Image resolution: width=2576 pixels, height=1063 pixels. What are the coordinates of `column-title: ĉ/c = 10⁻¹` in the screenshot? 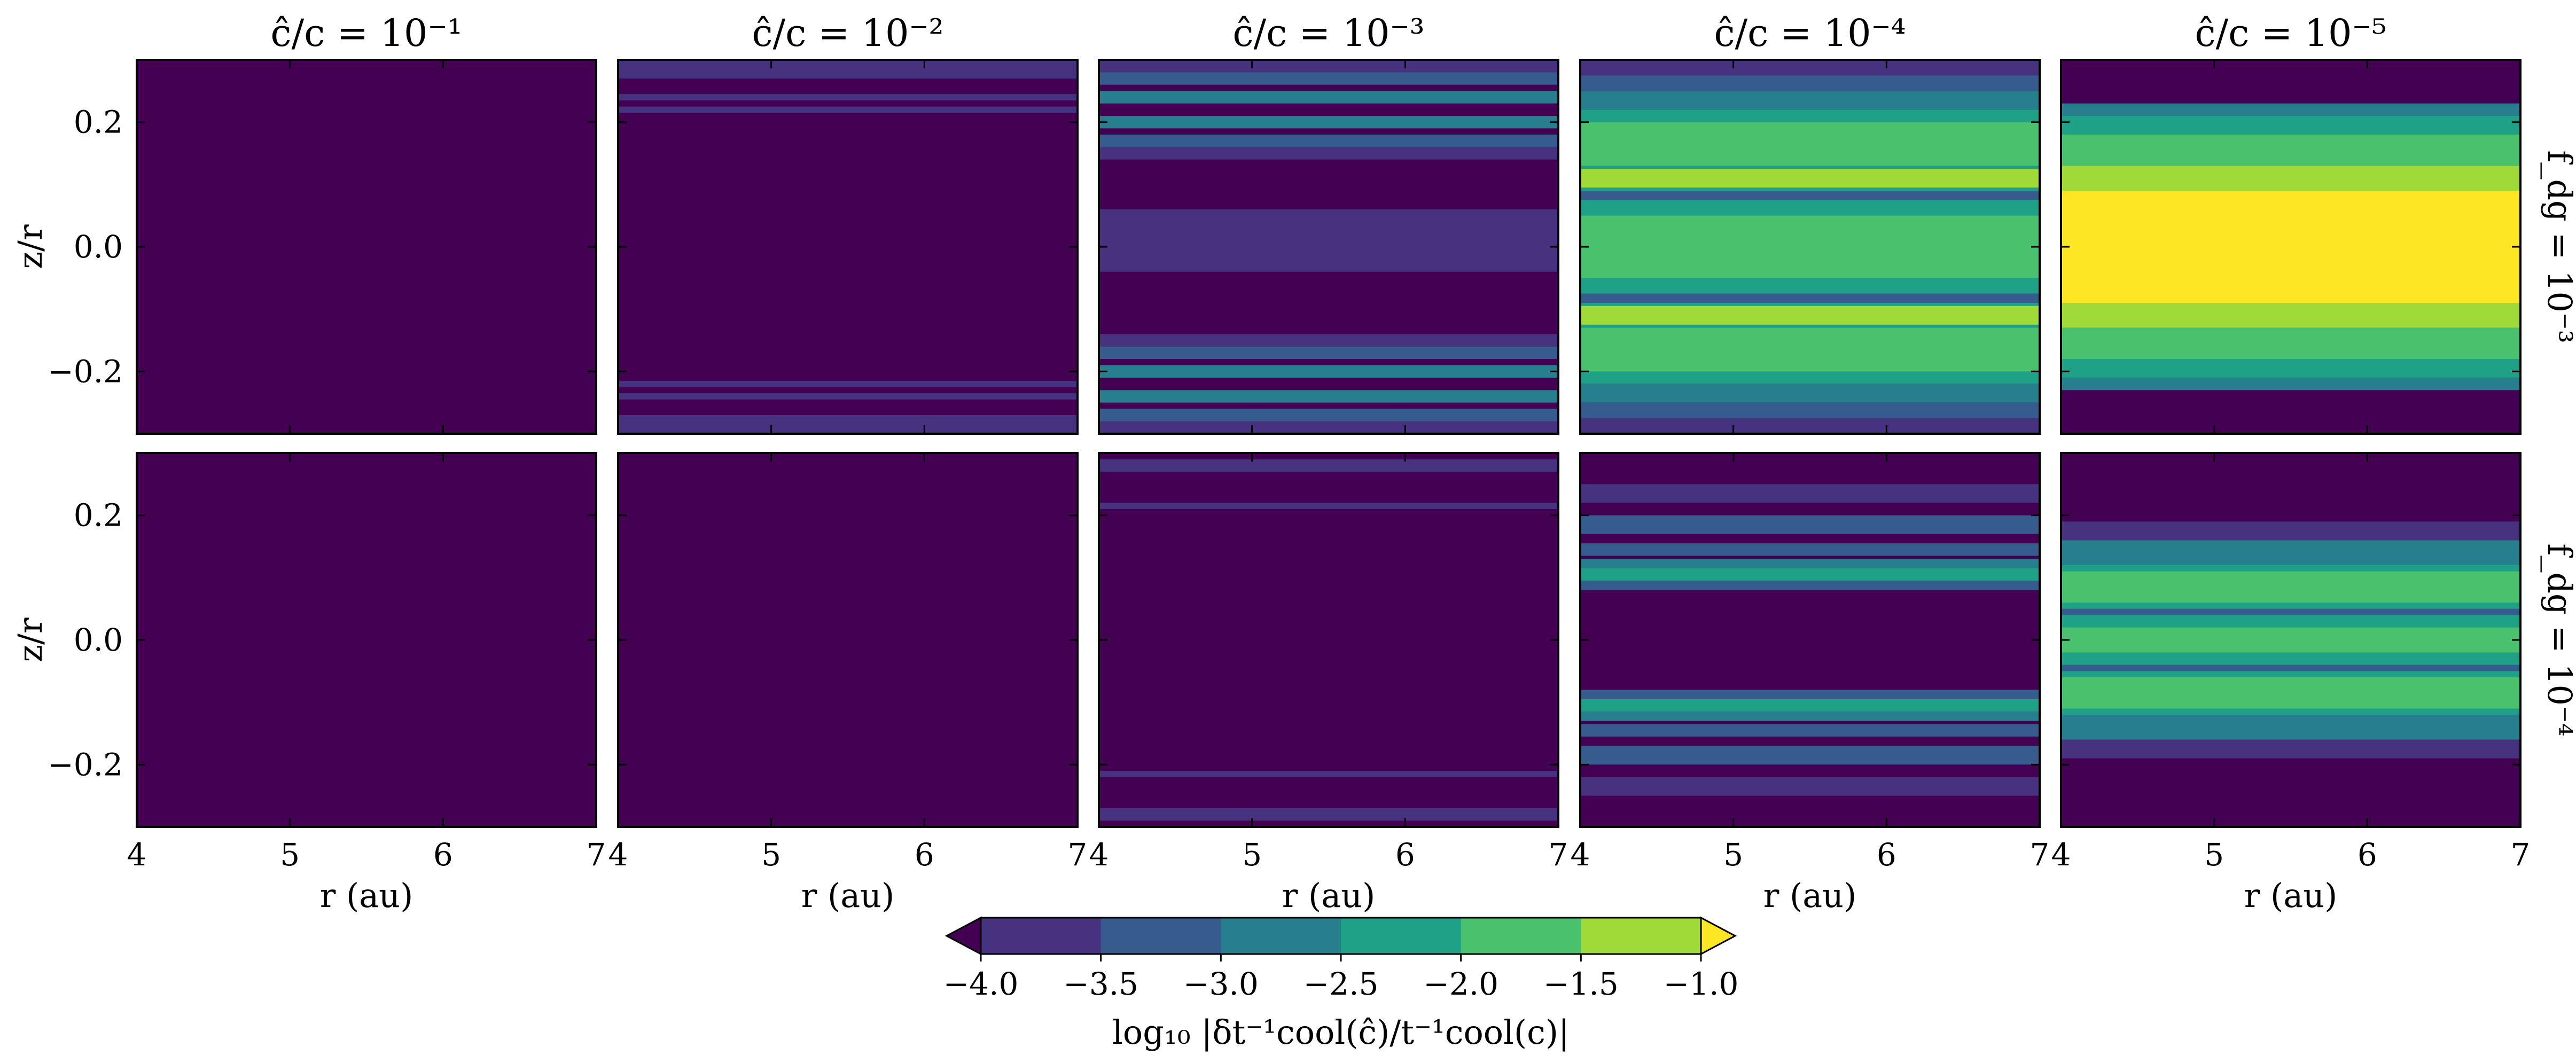 It's located at (366, 33).